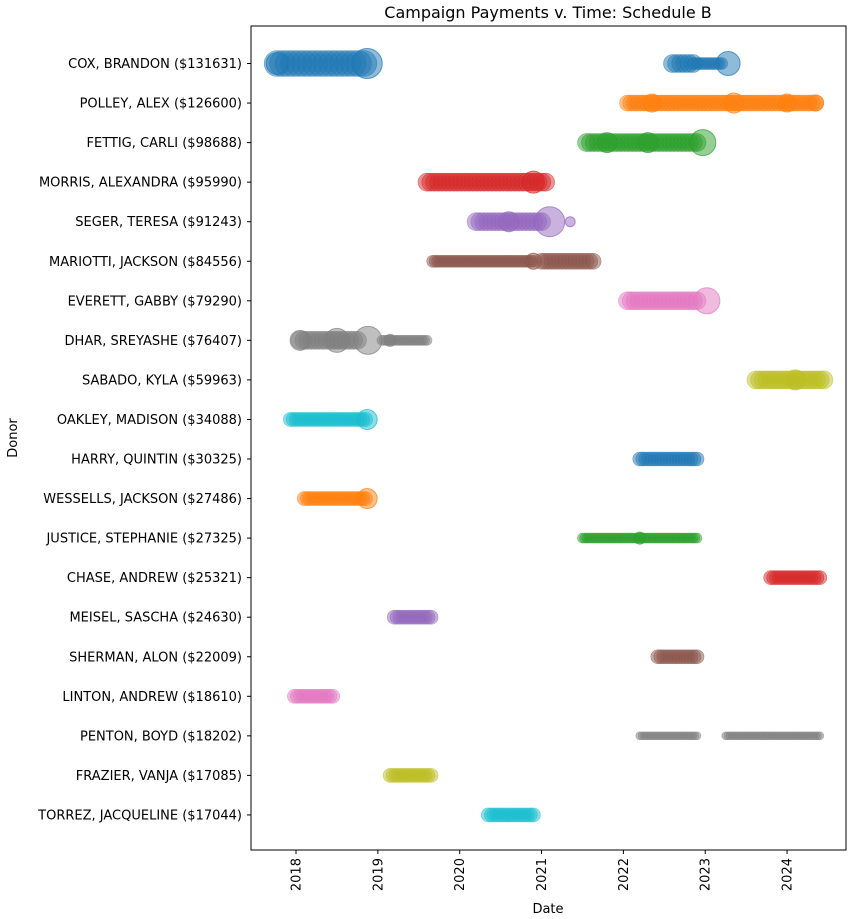 This screenshot has width=850, height=919. I want to click on y-tick-label: CHASE, ANDREW ($25321), so click(154, 578).